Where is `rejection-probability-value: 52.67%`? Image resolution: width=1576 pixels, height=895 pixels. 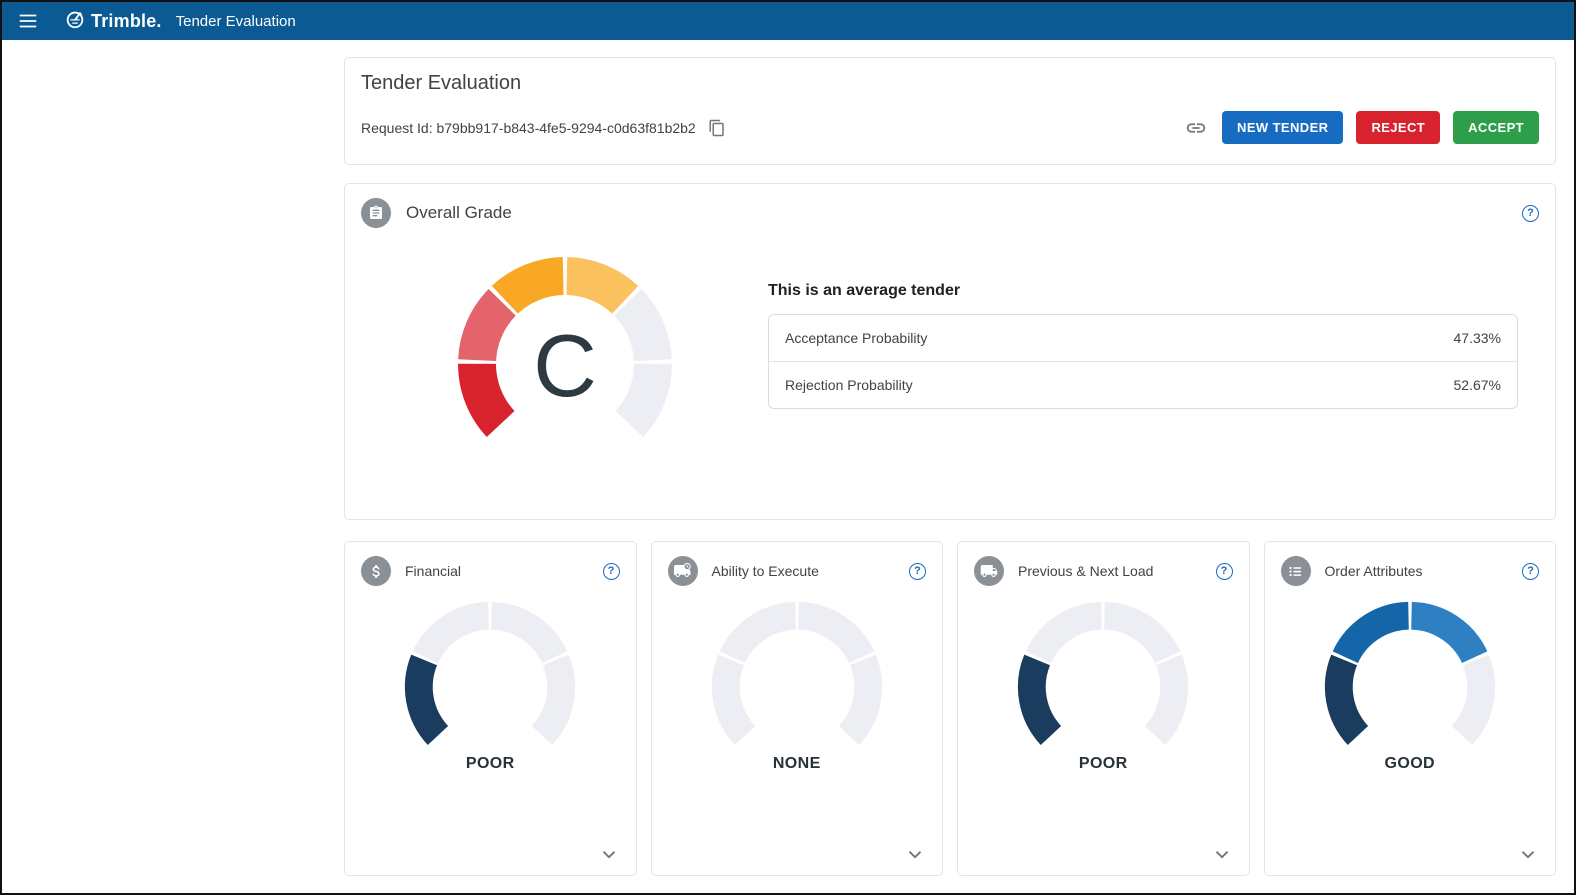 rejection-probability-value: 52.67% is located at coordinates (1477, 385).